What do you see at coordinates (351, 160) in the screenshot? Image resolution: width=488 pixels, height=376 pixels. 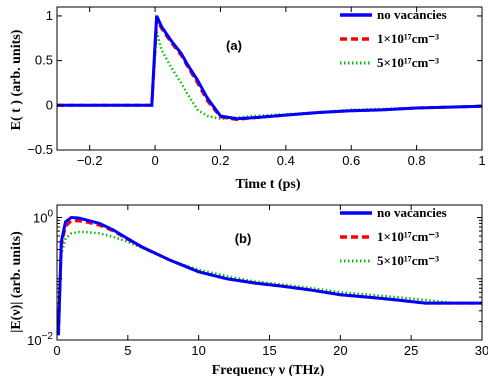 I see `x-tick-label: 0.6` at bounding box center [351, 160].